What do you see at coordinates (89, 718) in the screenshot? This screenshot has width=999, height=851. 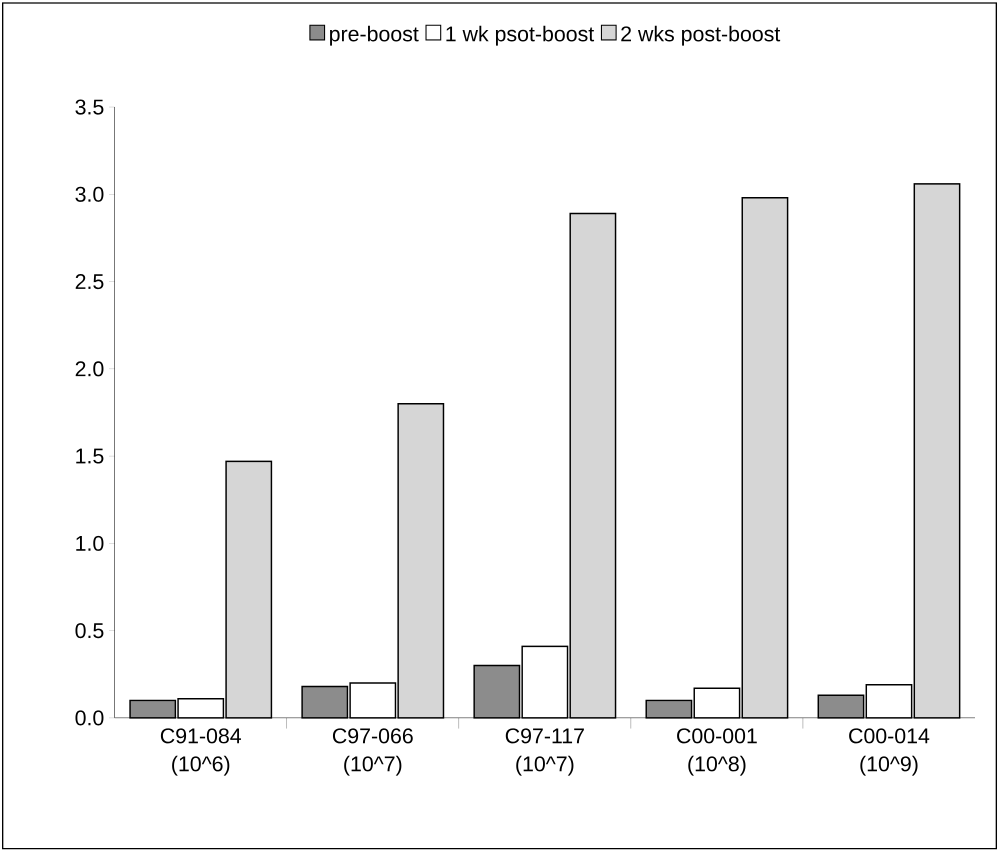 I see `y-tick-label: 0.0` at bounding box center [89, 718].